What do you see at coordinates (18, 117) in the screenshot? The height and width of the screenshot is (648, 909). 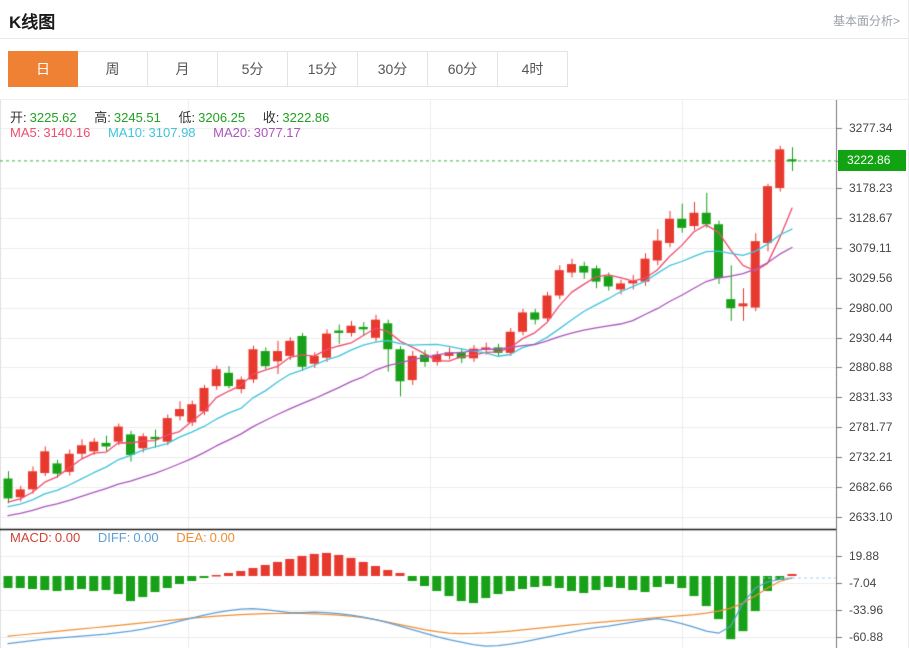 I see `open-label: 开:` at bounding box center [18, 117].